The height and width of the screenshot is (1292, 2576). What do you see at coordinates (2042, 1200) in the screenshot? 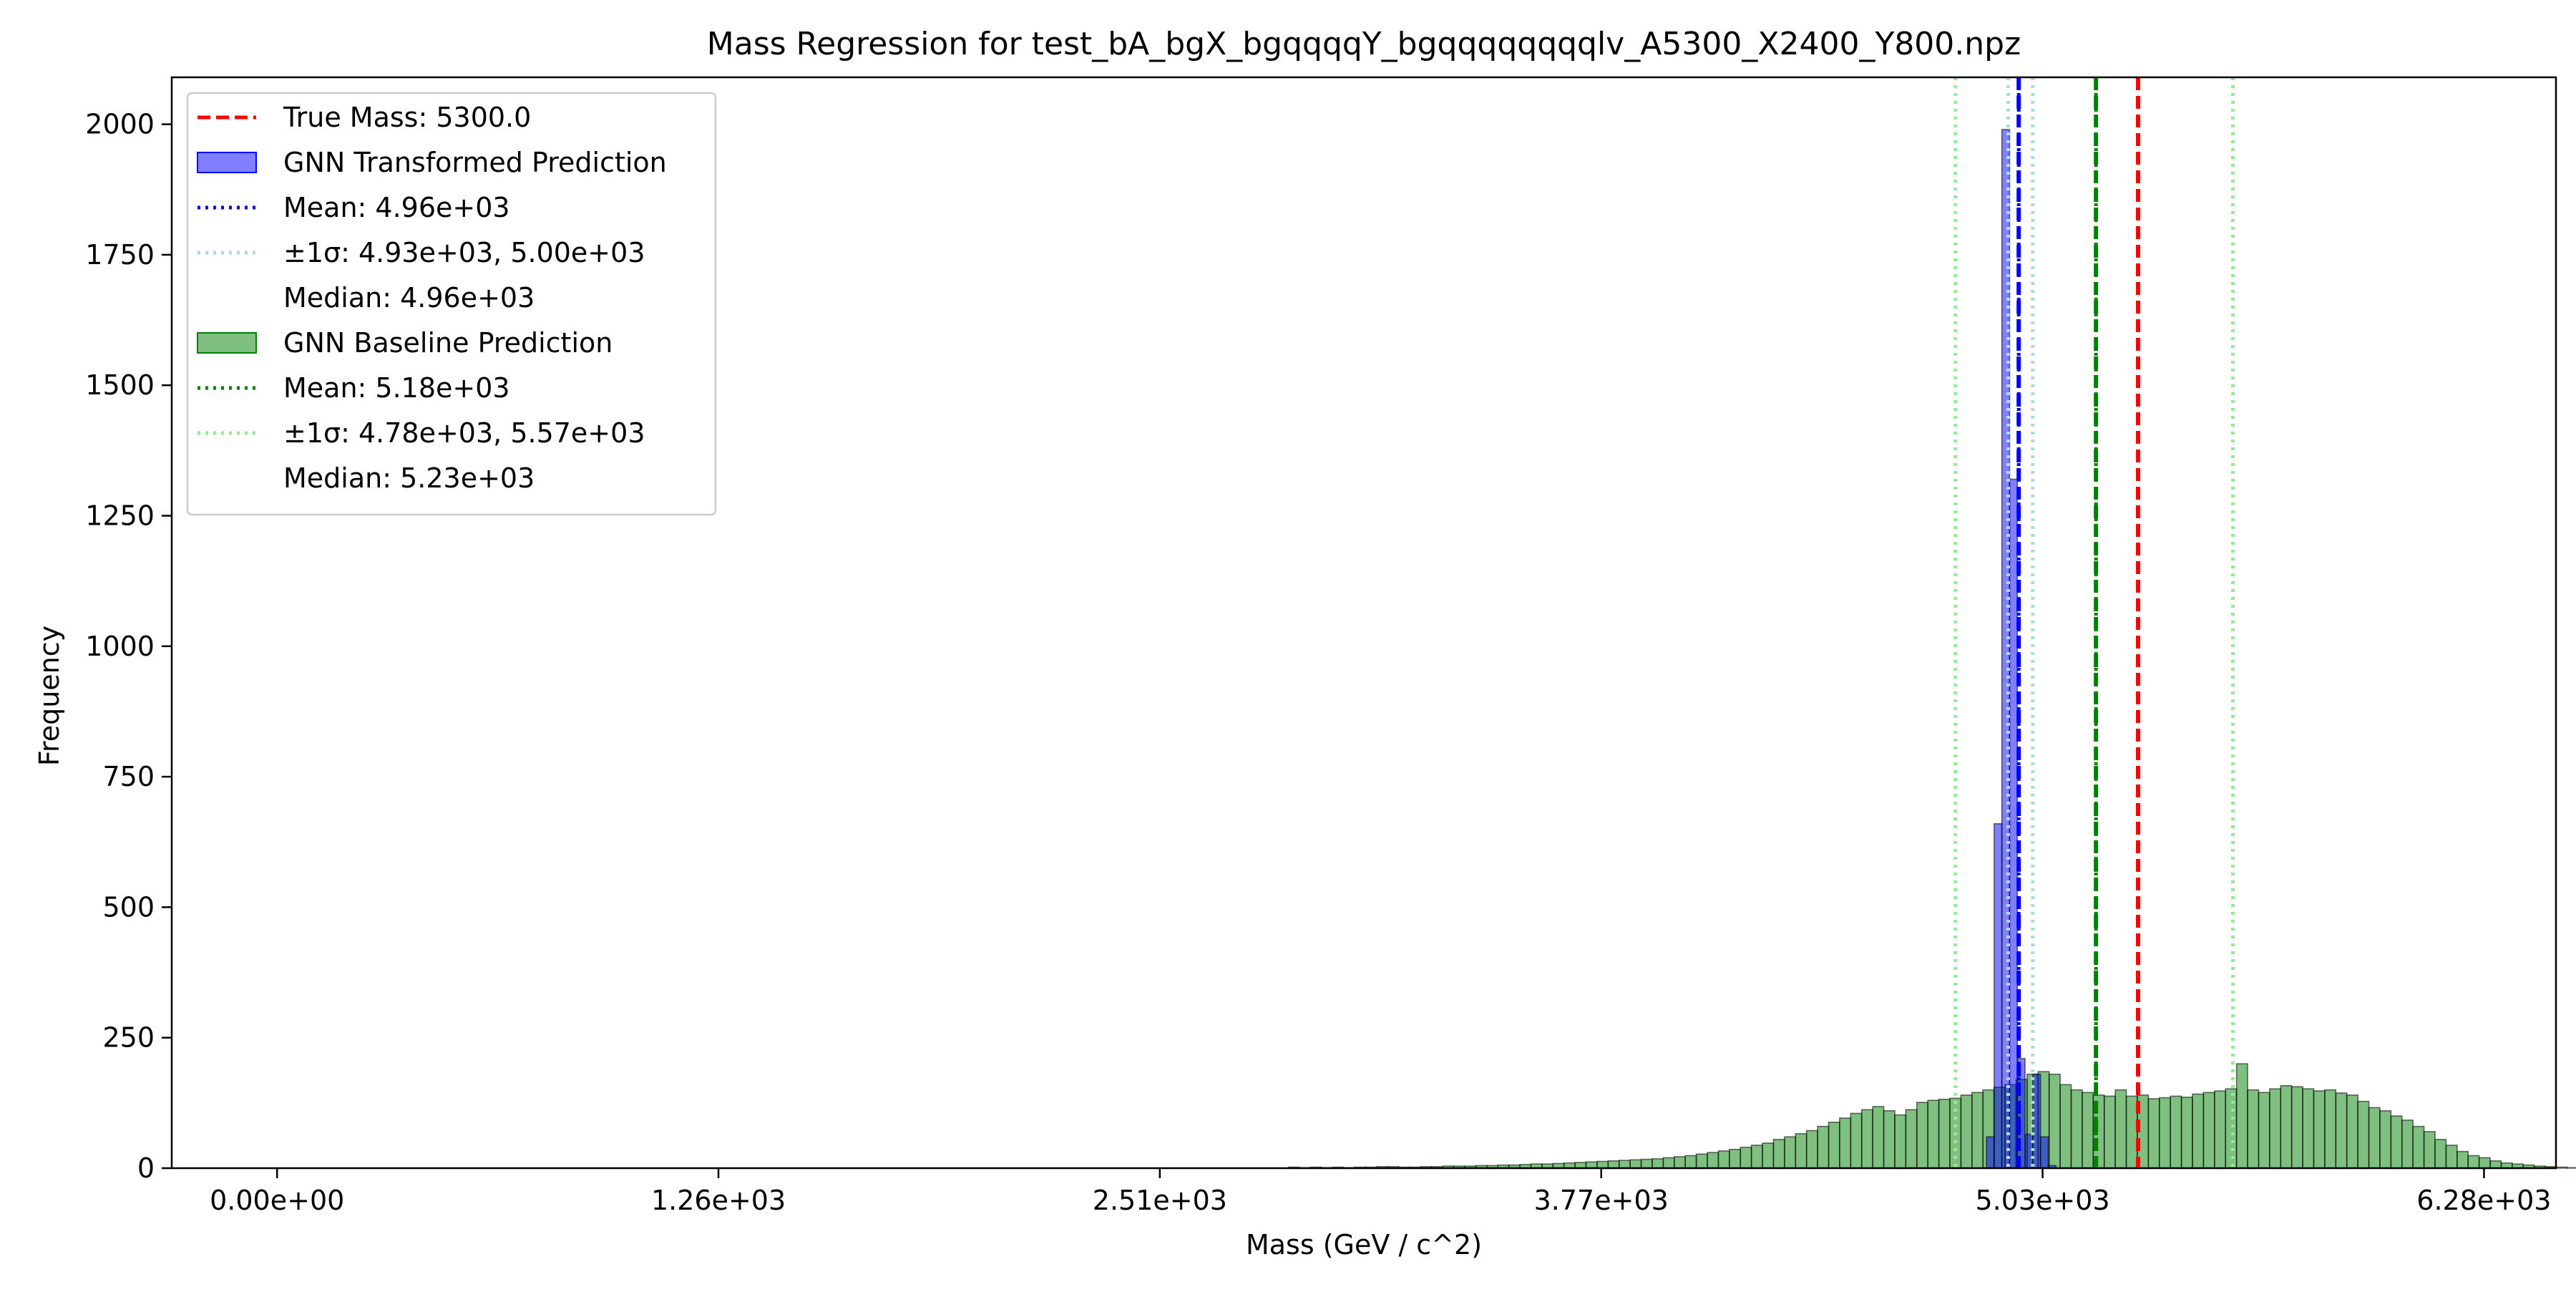
I see `x-tick-label-4: 5.03e+03` at bounding box center [2042, 1200].